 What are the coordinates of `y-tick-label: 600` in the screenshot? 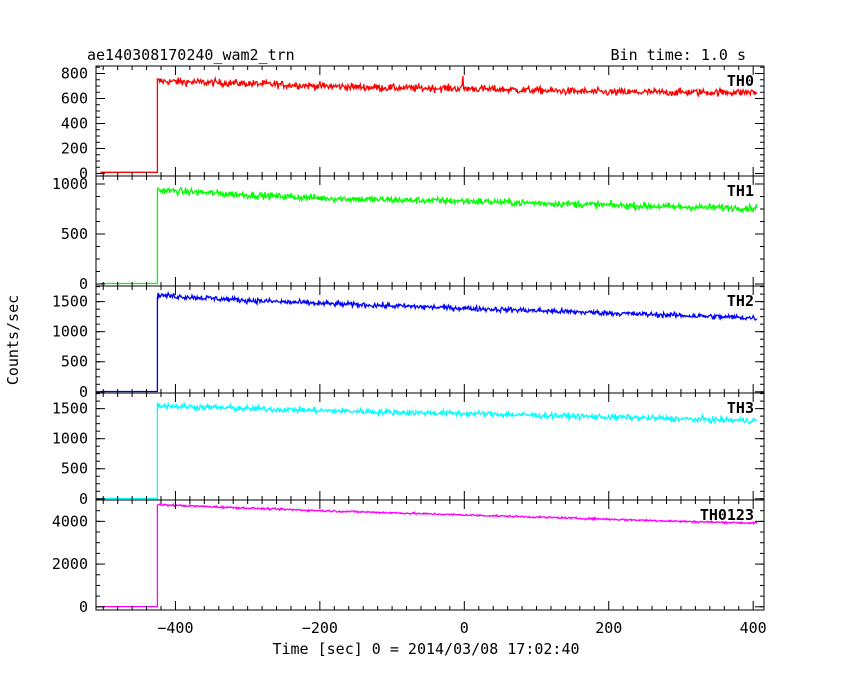 It's located at (74, 99).